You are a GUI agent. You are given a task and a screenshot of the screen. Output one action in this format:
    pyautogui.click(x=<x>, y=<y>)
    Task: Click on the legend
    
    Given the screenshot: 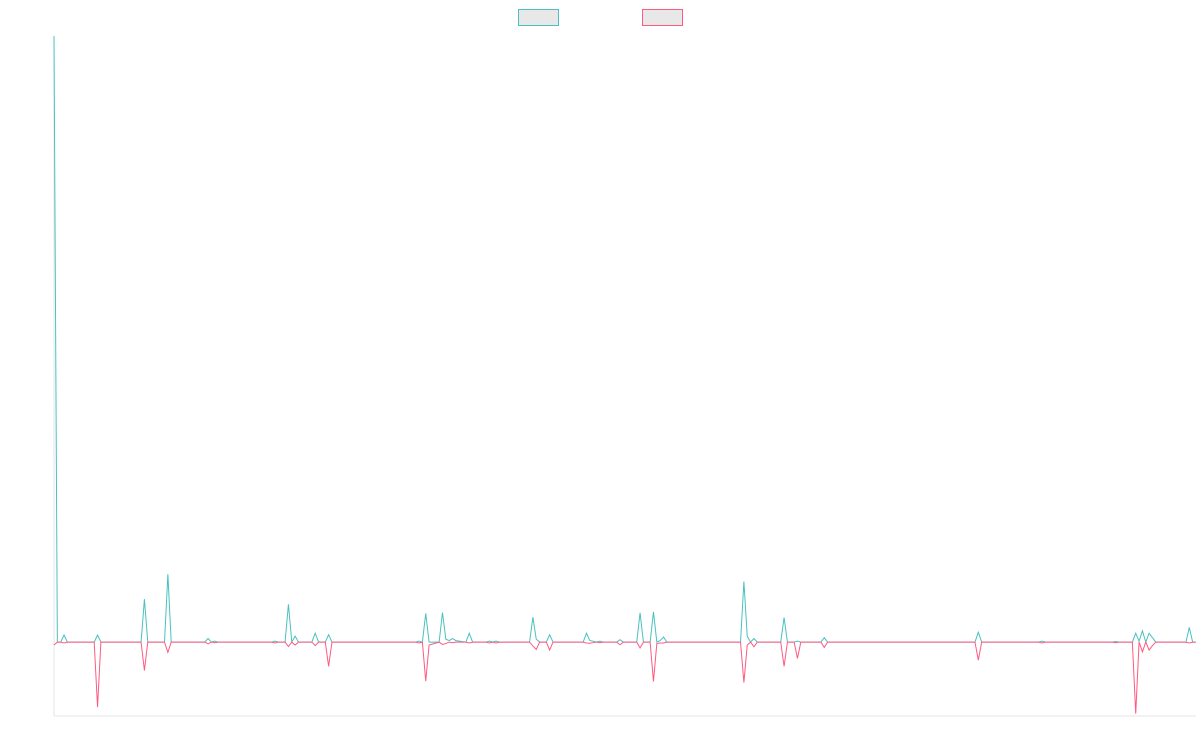 What is the action you would take?
    pyautogui.click(x=600, y=17)
    